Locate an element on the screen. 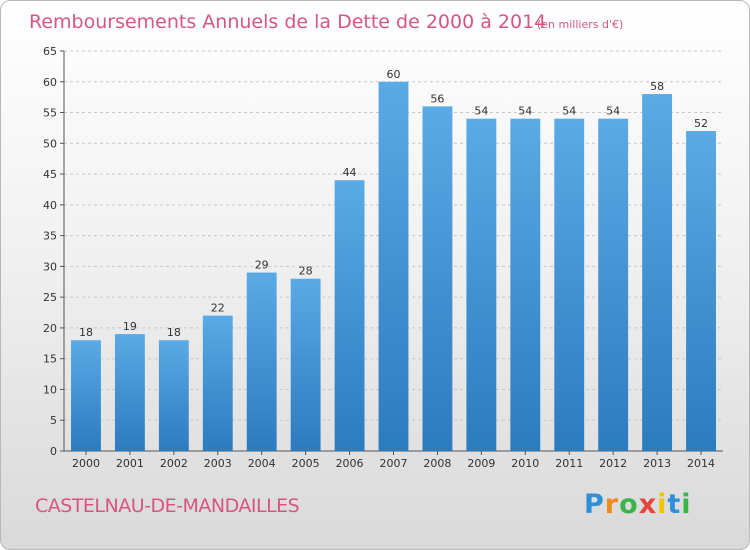 The image size is (750, 550). y-tick-label: 10 is located at coordinates (50, 389).